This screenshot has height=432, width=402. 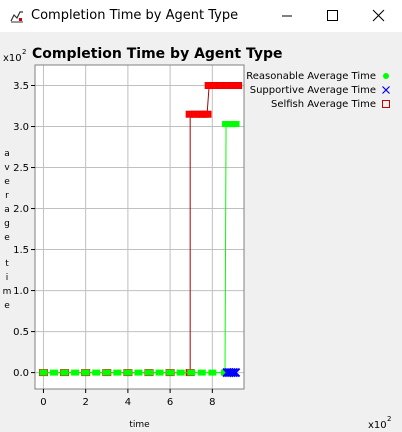 What do you see at coordinates (311, 76) in the screenshot?
I see `legend-label: Reasonable Average Time` at bounding box center [311, 76].